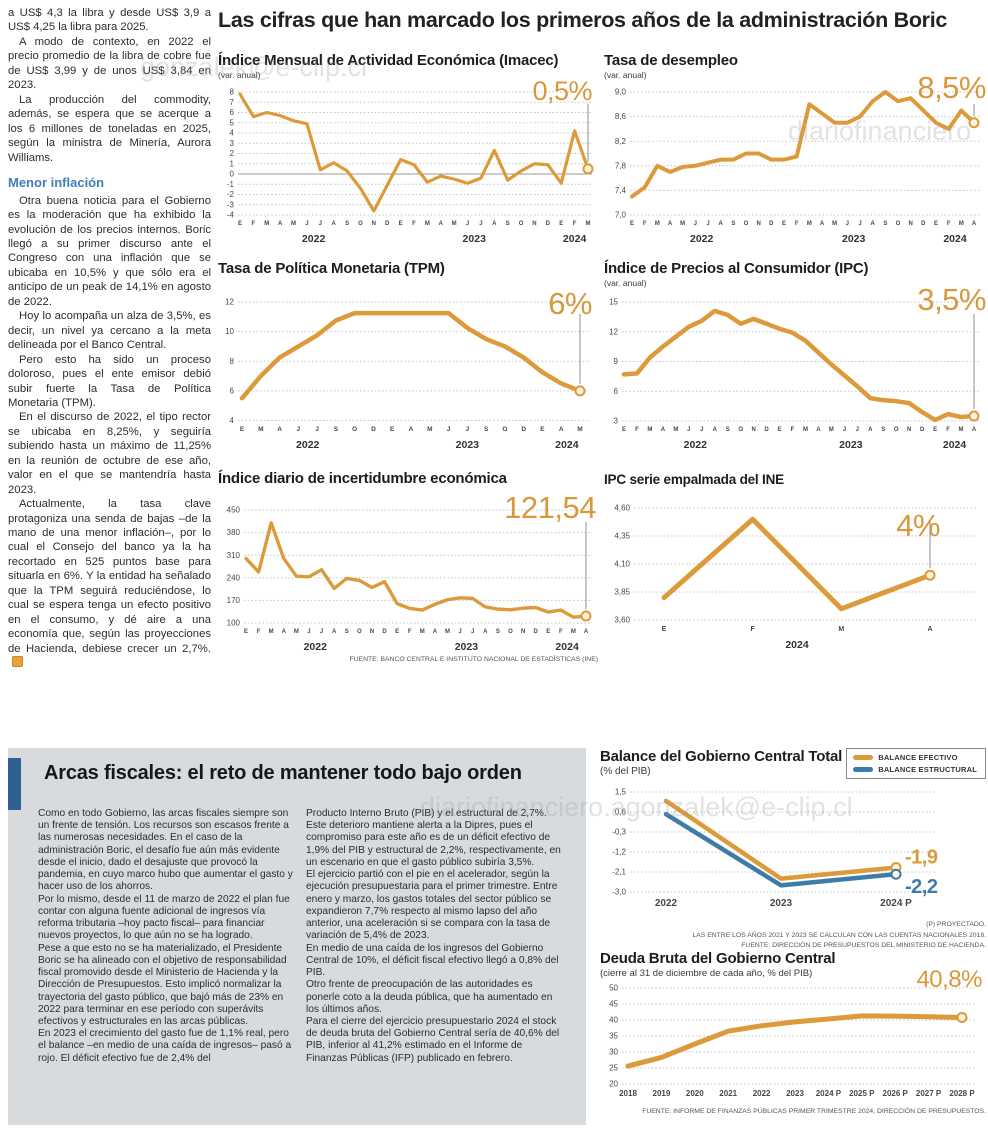 This screenshot has width=988, height=1133. I want to click on svg-text: 9, so click(616, 361).